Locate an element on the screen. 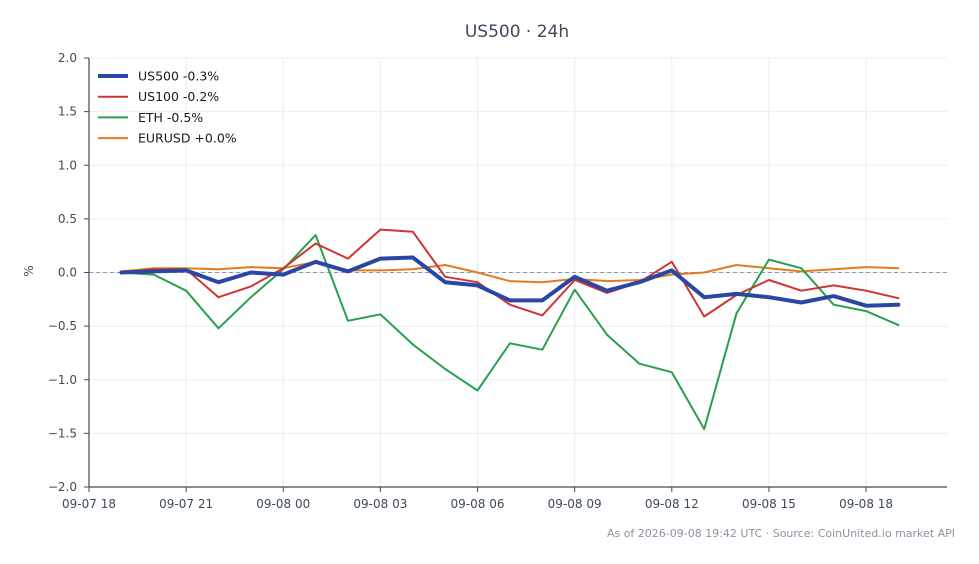 The width and height of the screenshot is (979, 564). x-tick-label: 09-08 06 is located at coordinates (478, 504).